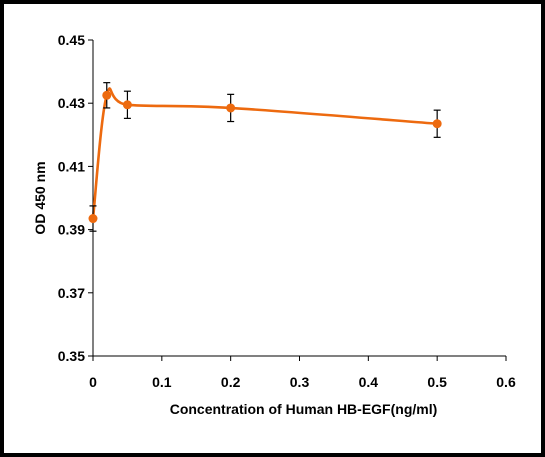 Image resolution: width=545 pixels, height=457 pixels. What do you see at coordinates (71, 356) in the screenshot?
I see `y-tick-label: 0.35` at bounding box center [71, 356].